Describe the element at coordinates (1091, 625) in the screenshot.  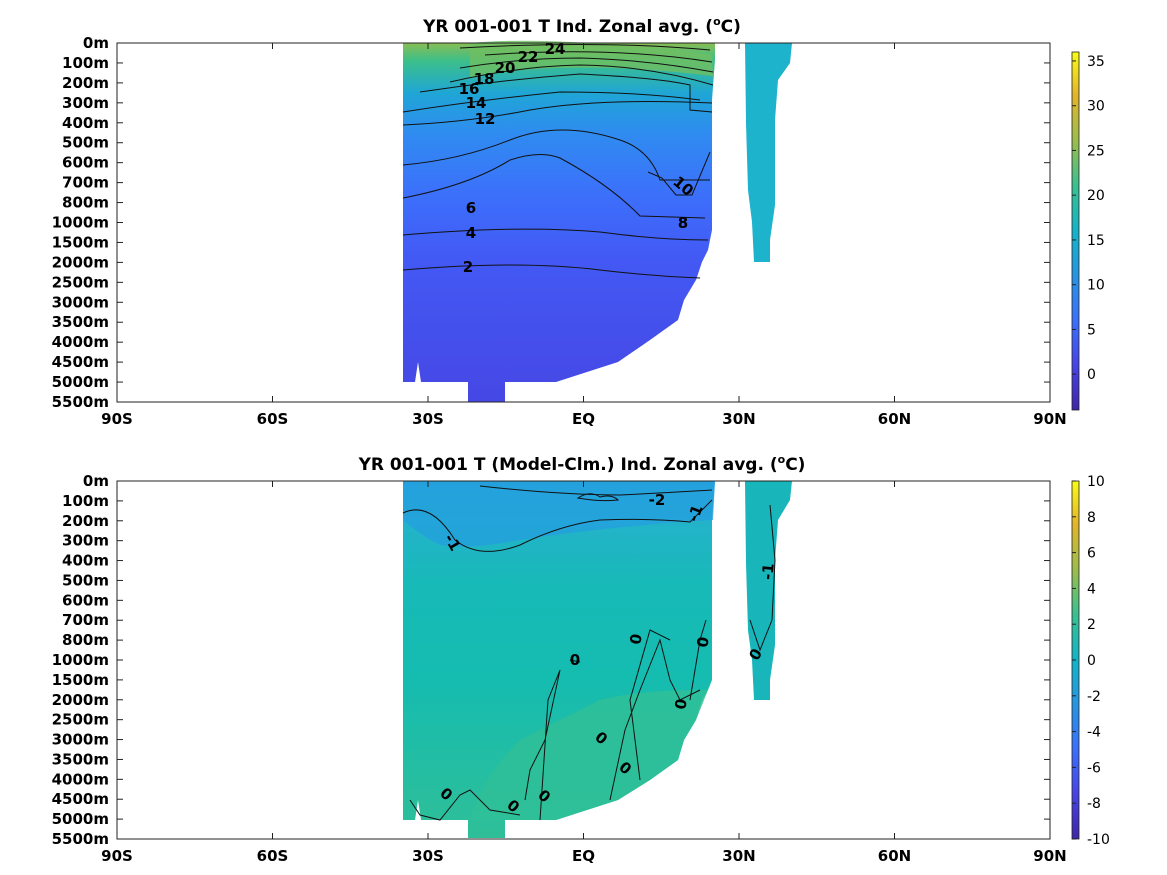
I see `colorbar-tick-label: 2` at that location.